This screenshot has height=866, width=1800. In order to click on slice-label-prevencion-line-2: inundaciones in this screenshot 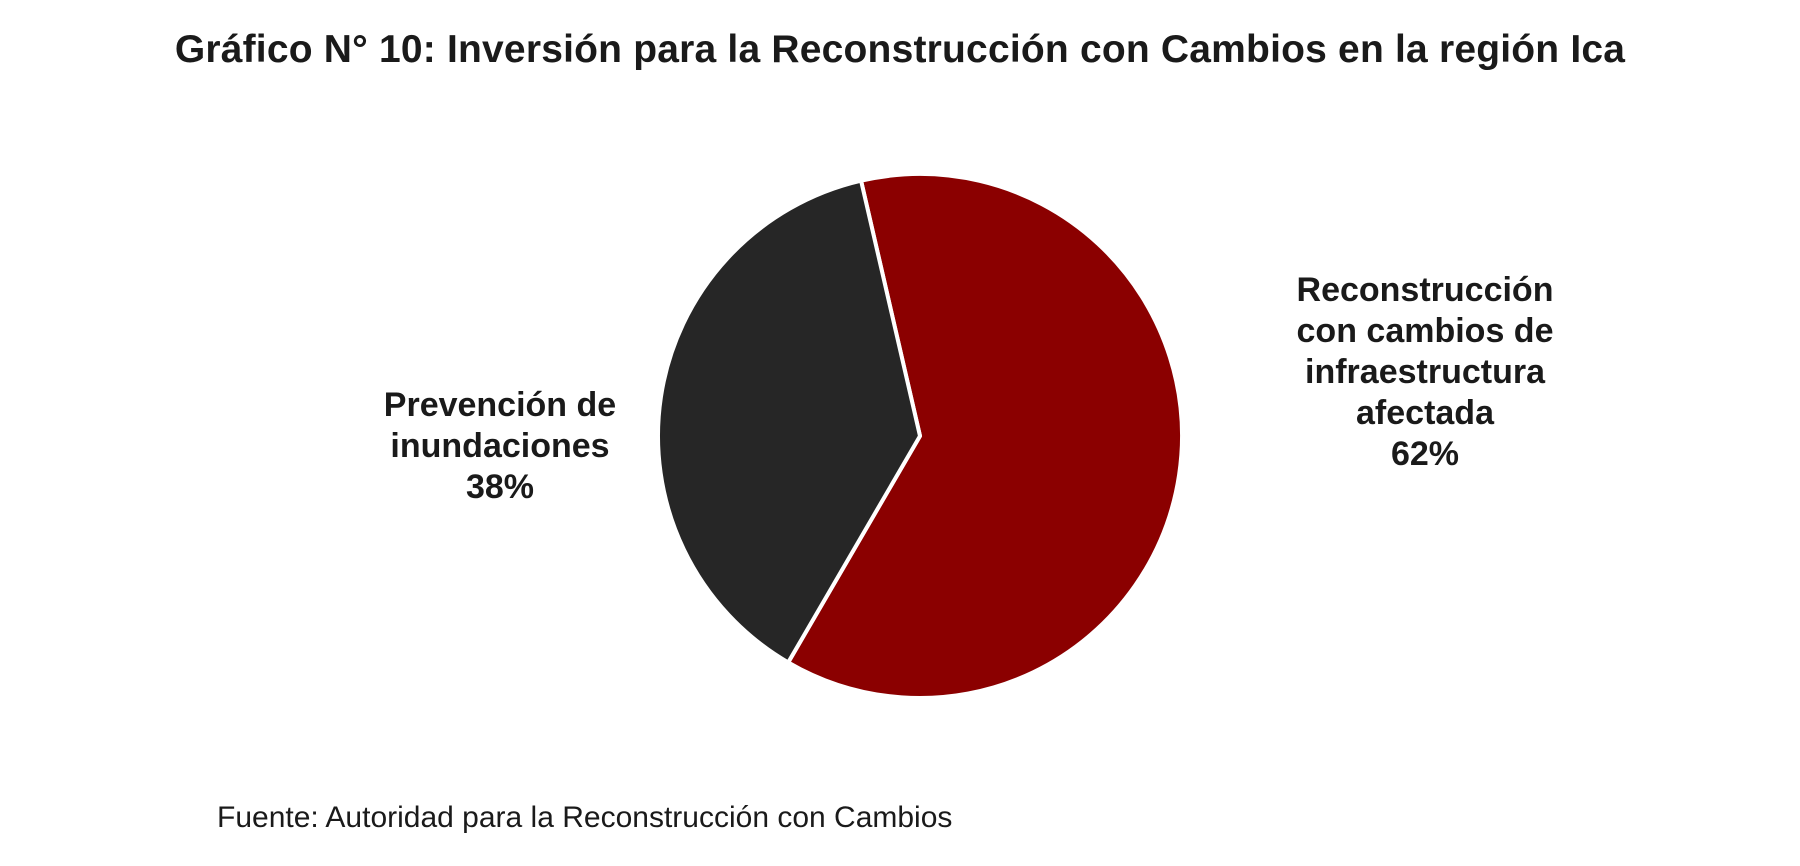, I will do `click(500, 446)`.